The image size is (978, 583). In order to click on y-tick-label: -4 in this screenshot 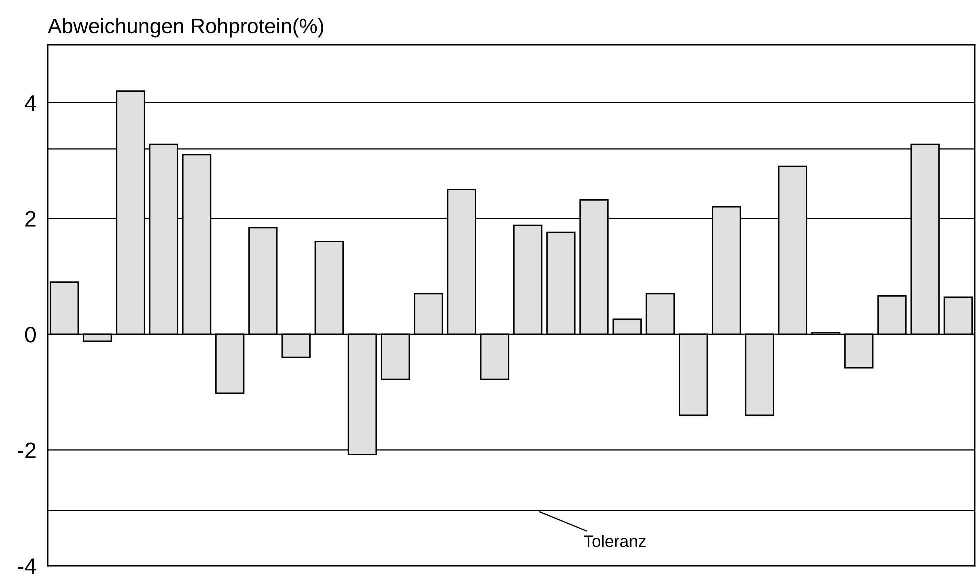, I will do `click(27, 566)`.